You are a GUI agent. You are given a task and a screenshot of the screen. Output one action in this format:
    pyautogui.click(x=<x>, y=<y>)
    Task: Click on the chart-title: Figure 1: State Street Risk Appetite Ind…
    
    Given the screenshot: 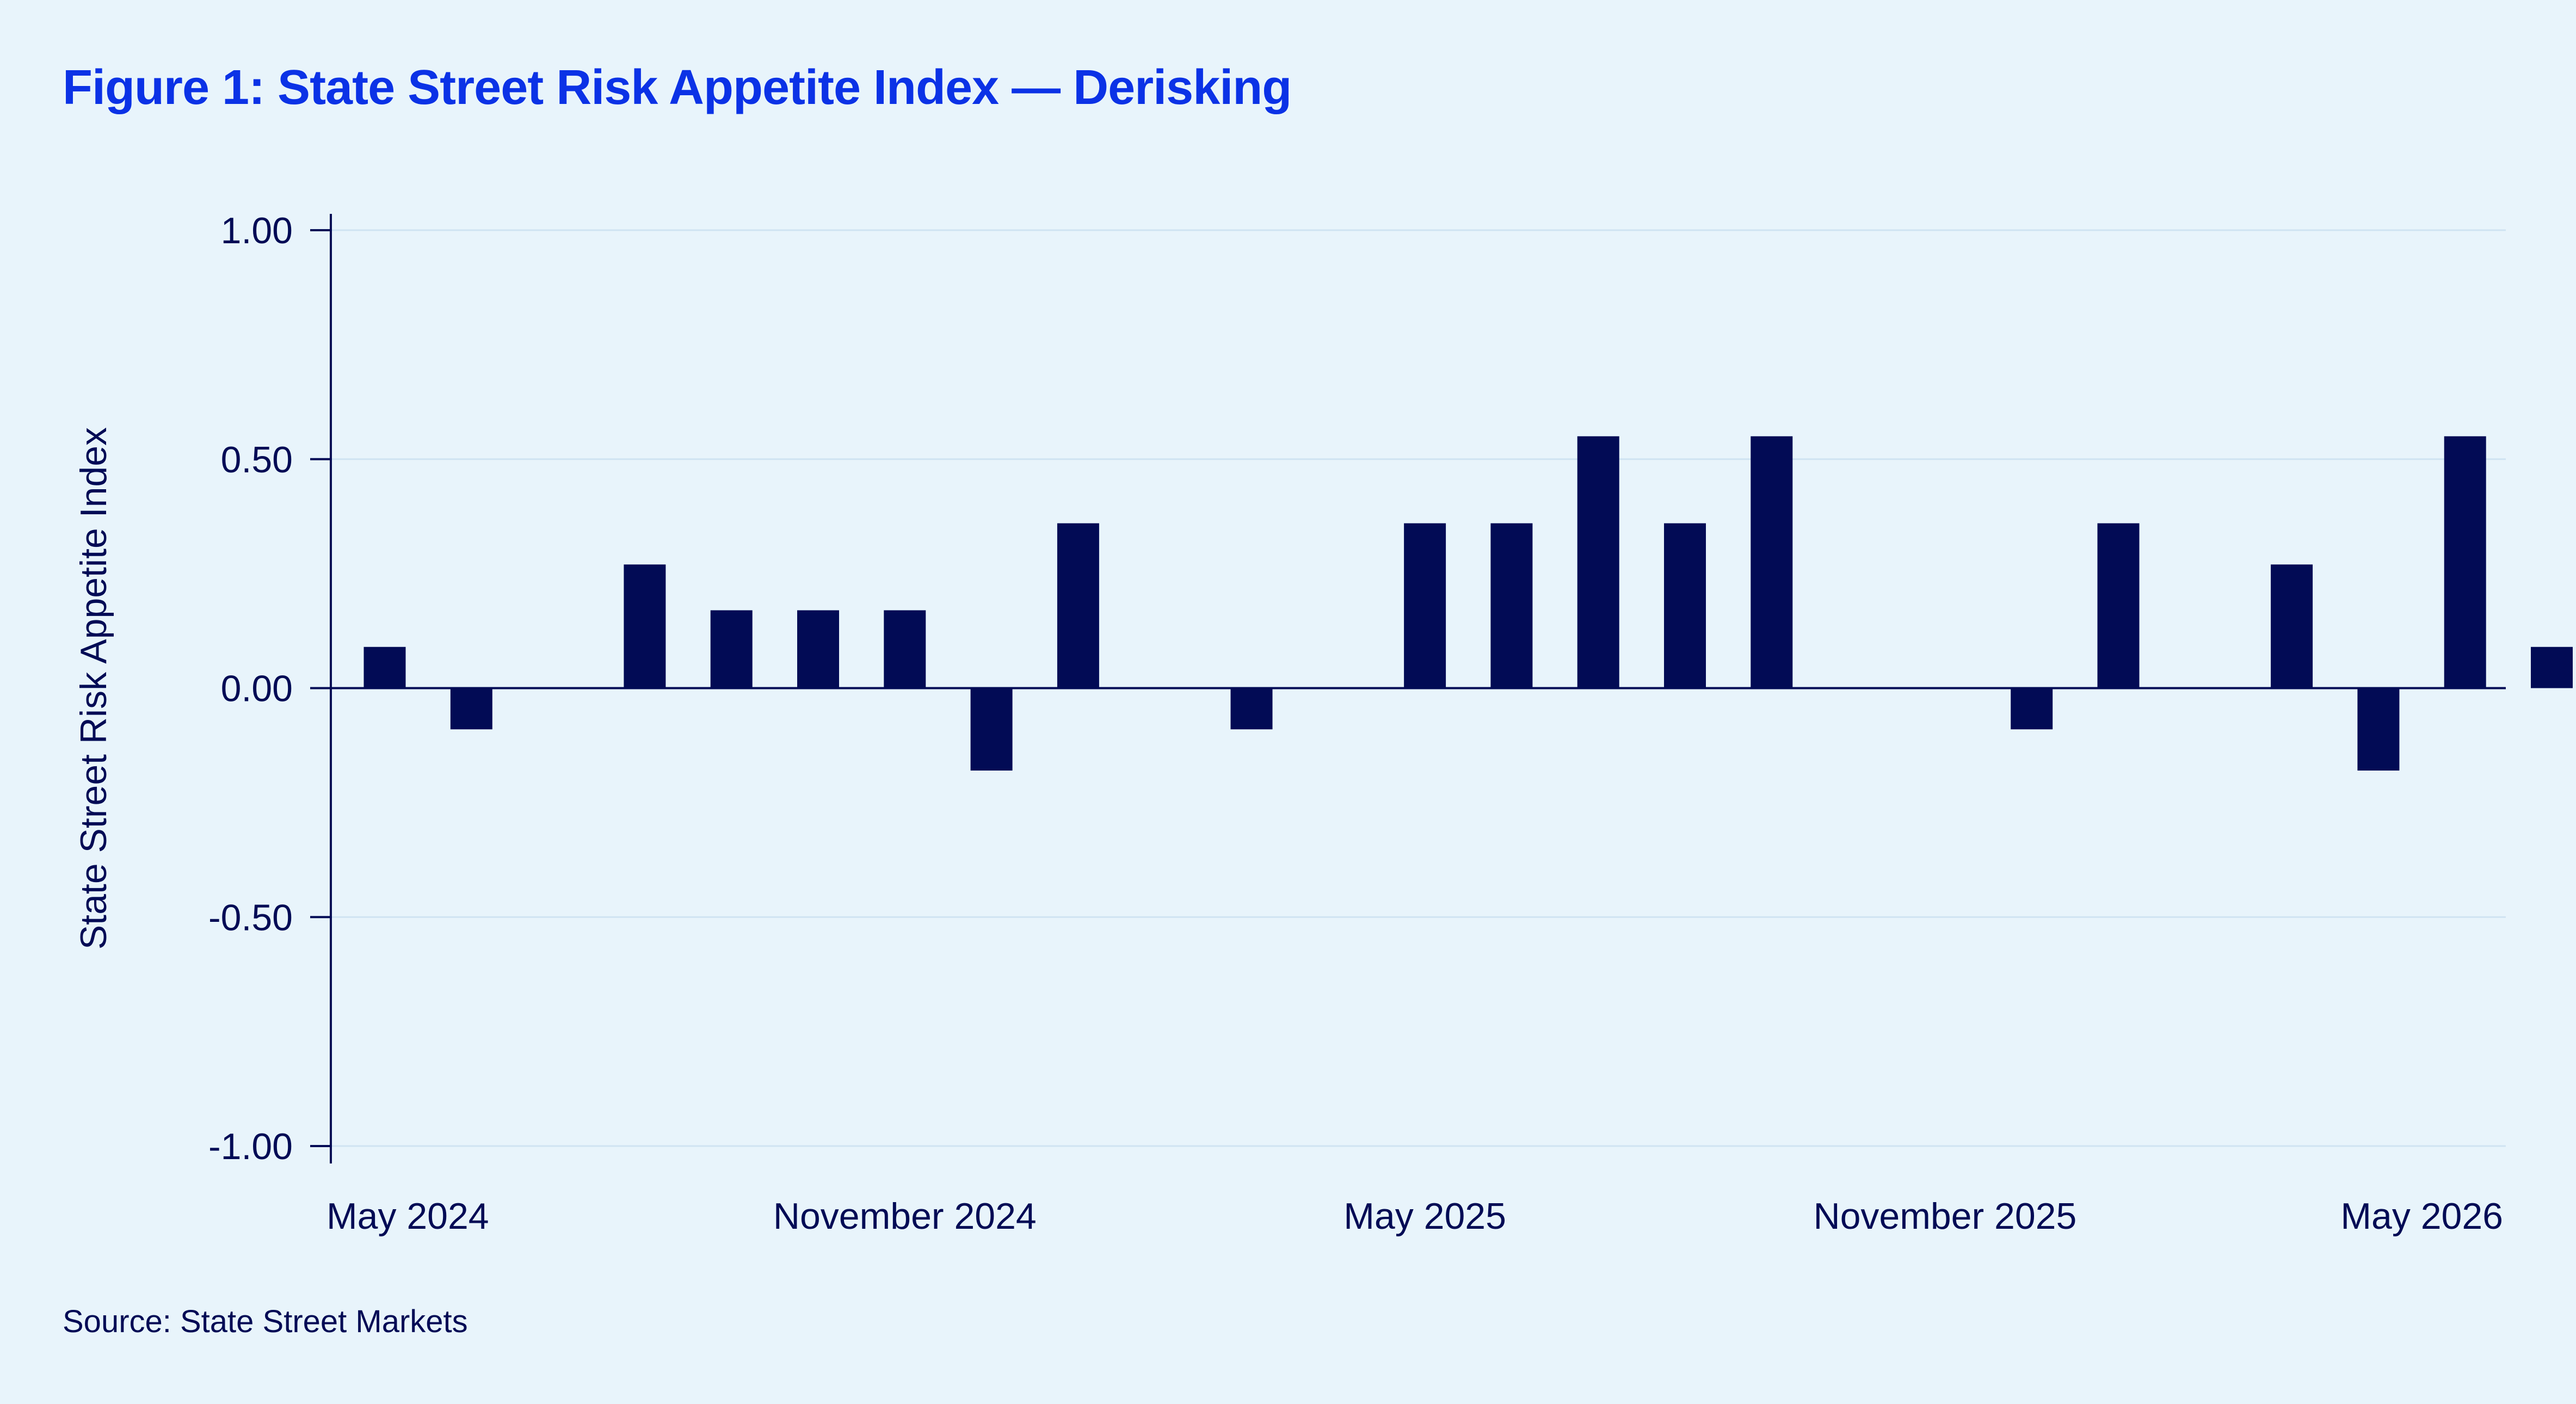 What is the action you would take?
    pyautogui.click(x=678, y=88)
    